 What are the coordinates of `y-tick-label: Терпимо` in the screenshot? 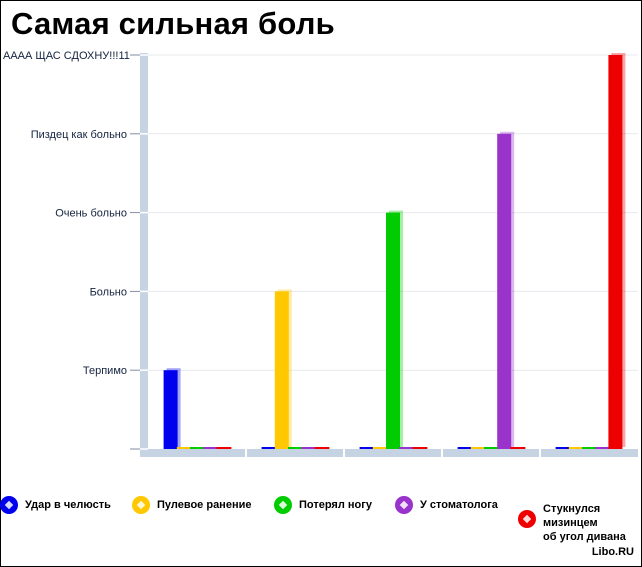 It's located at (105, 371).